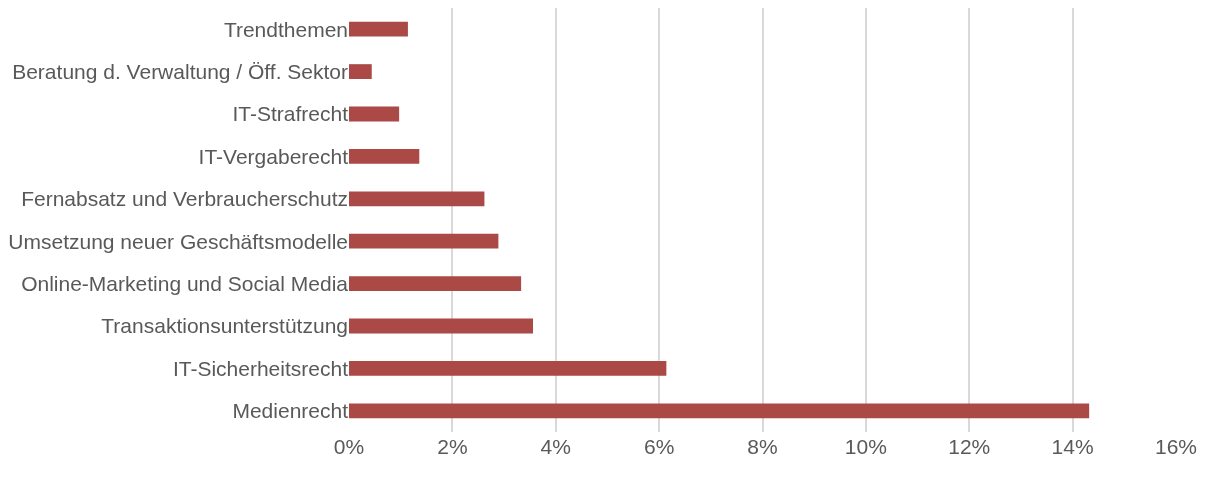  What do you see at coordinates (290, 411) in the screenshot?
I see `y-tick-label: Medienrecht` at bounding box center [290, 411].